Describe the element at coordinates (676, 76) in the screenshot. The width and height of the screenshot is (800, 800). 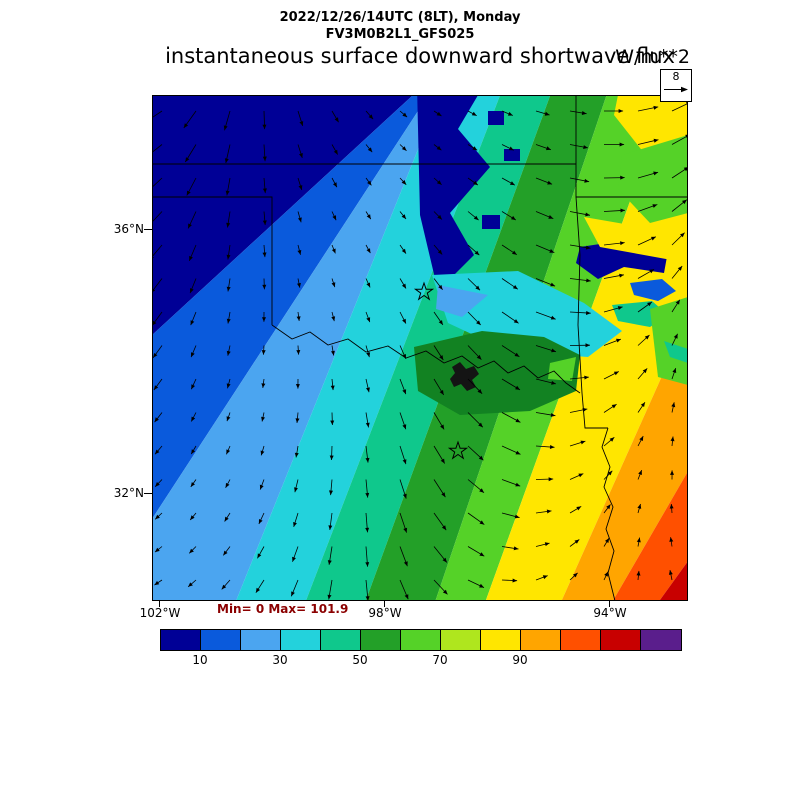
I see `wind-reference-value: 8` at that location.